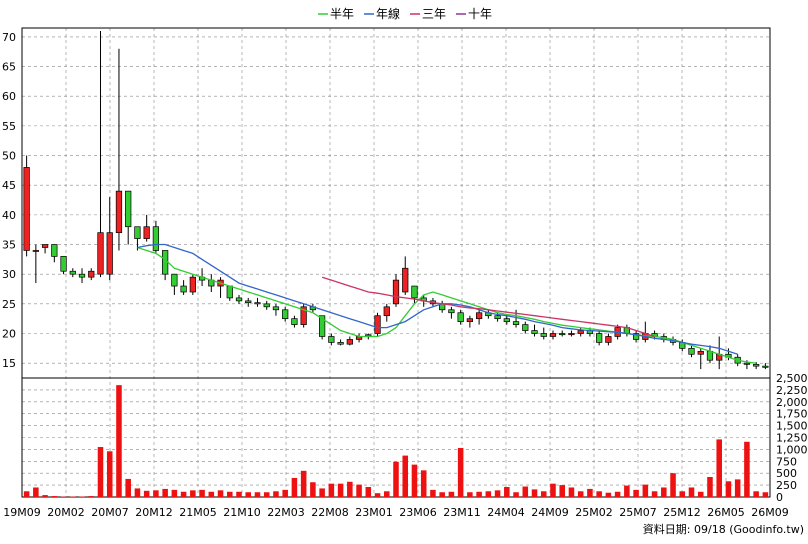 The height and width of the screenshot is (544, 808). I want to click on x-tick-label-3: 20M12, so click(154, 512).